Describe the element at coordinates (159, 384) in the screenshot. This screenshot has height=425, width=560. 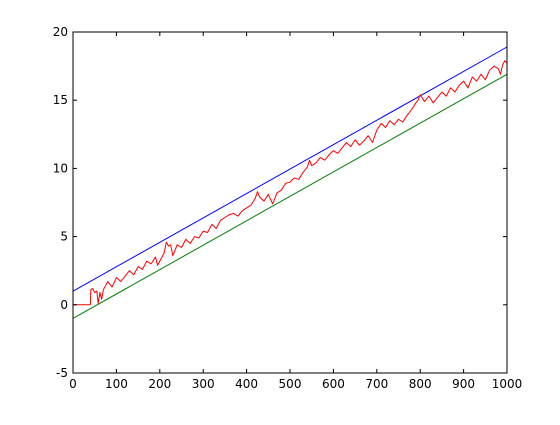
I see `x-tick-label: 200` at that location.